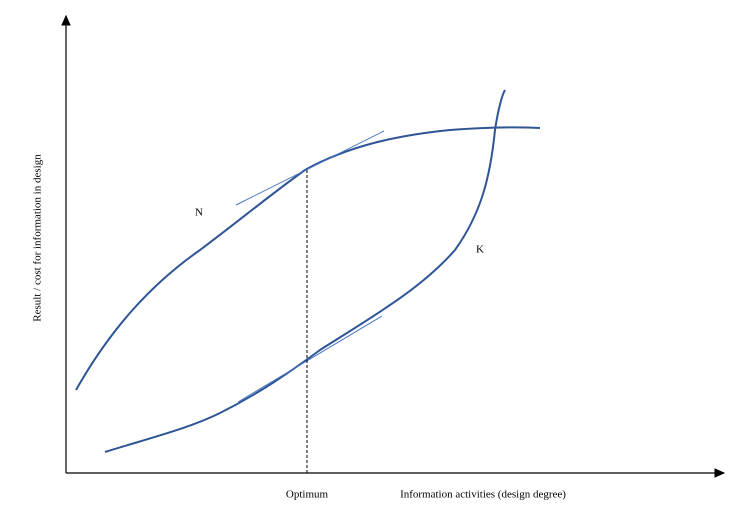 This screenshot has height=513, width=738. Describe the element at coordinates (483, 495) in the screenshot. I see `x-axis-label: Information activities (design degree)` at that location.